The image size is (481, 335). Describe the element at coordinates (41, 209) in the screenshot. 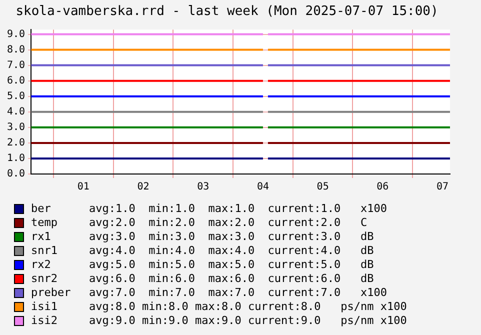

I see `legend-label: ber` at that location.